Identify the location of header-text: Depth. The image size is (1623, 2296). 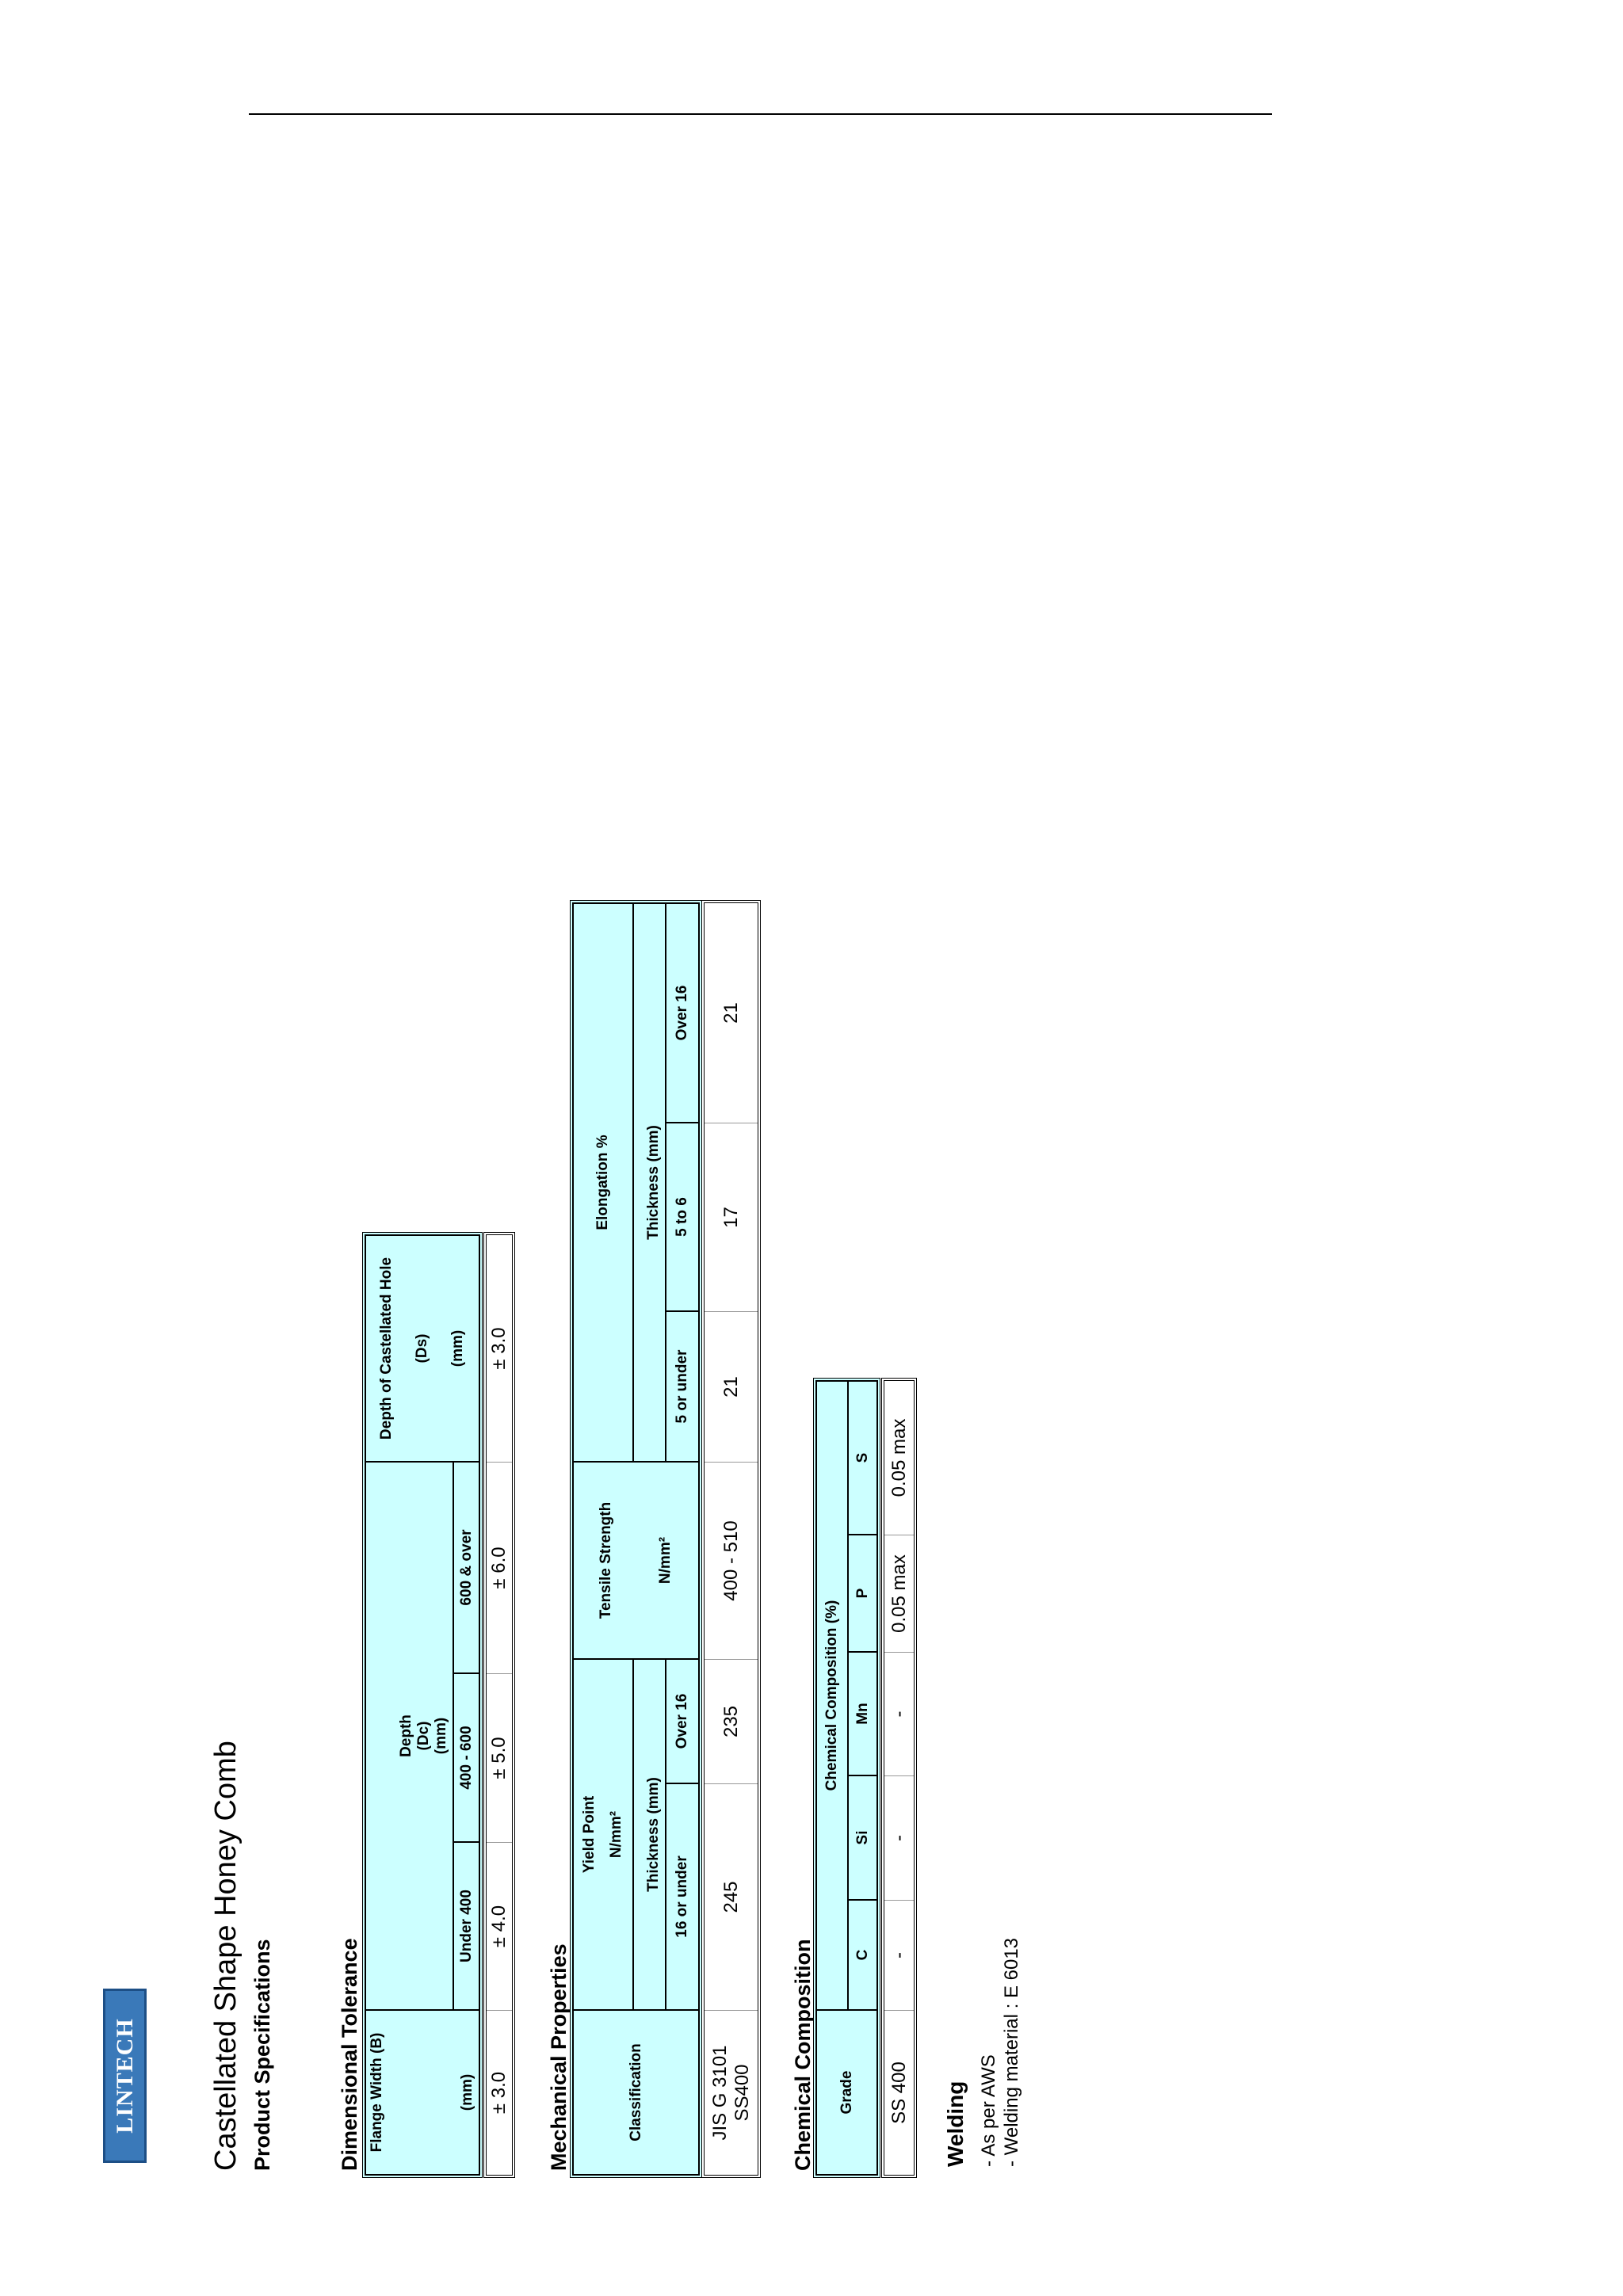
(406, 1735).